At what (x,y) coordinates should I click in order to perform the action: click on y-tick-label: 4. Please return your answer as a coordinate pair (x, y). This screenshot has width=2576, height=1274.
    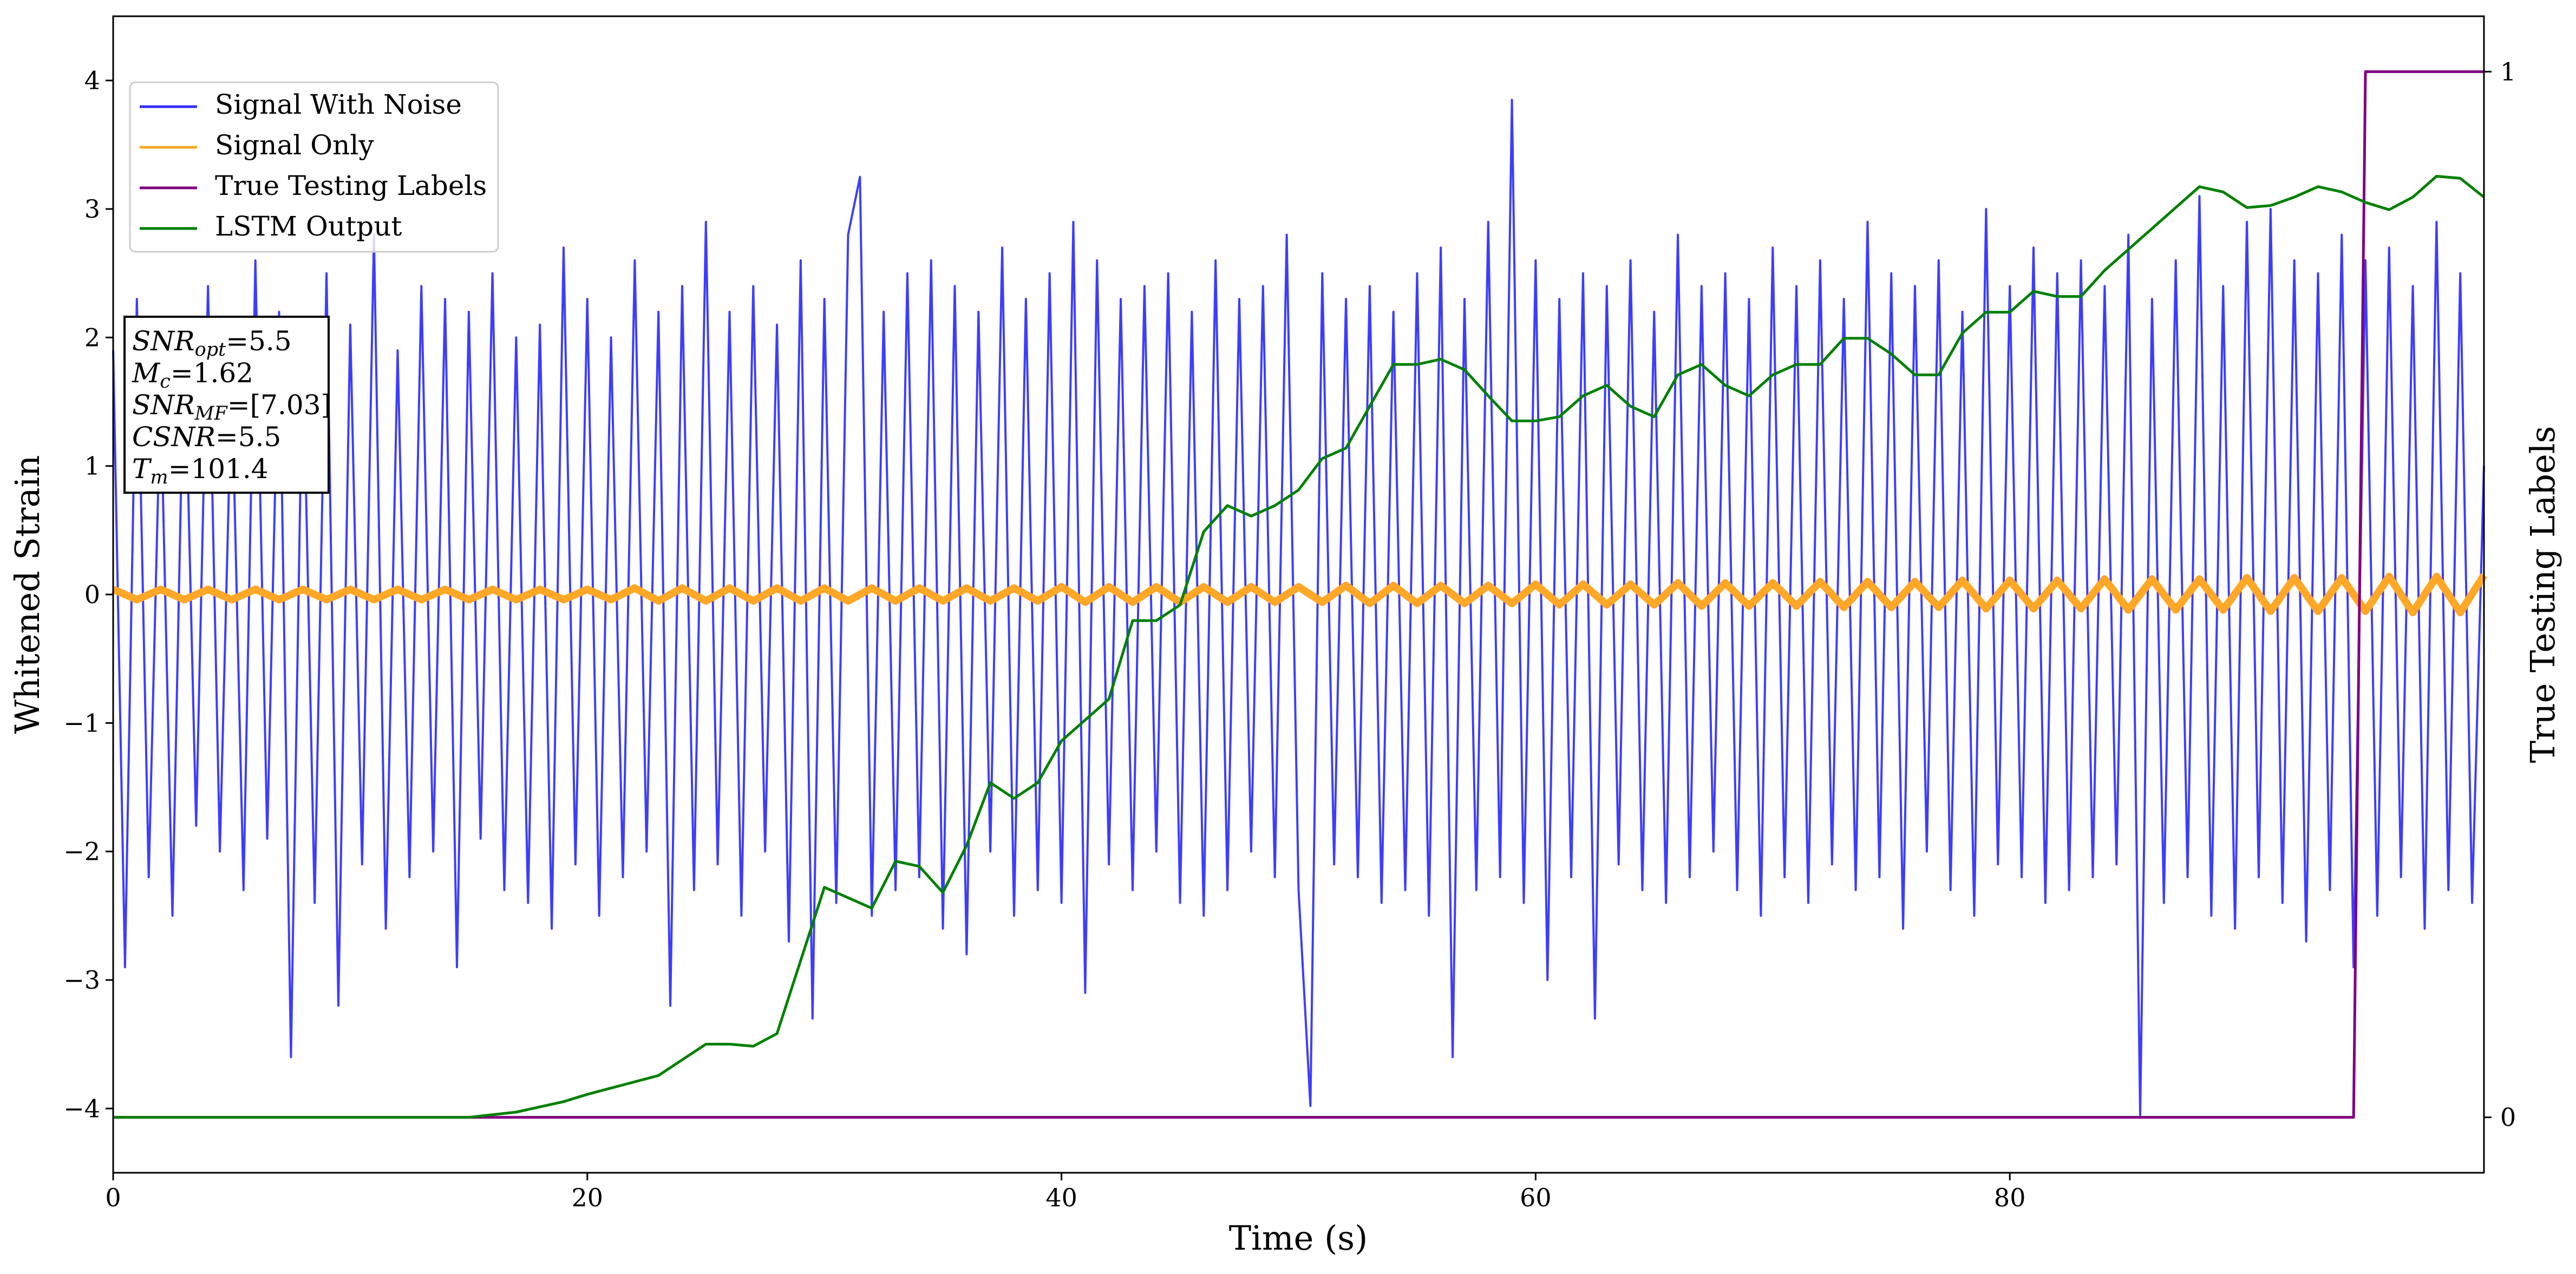
    Looking at the image, I should click on (92, 80).